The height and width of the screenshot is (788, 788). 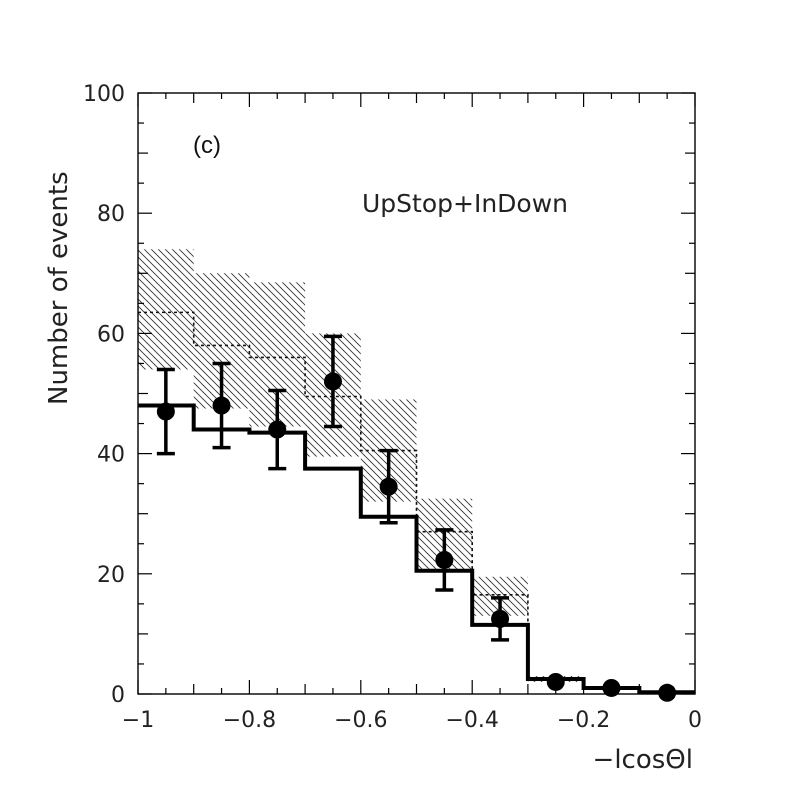 What do you see at coordinates (118, 695) in the screenshot?
I see `y-tick-label: 0` at bounding box center [118, 695].